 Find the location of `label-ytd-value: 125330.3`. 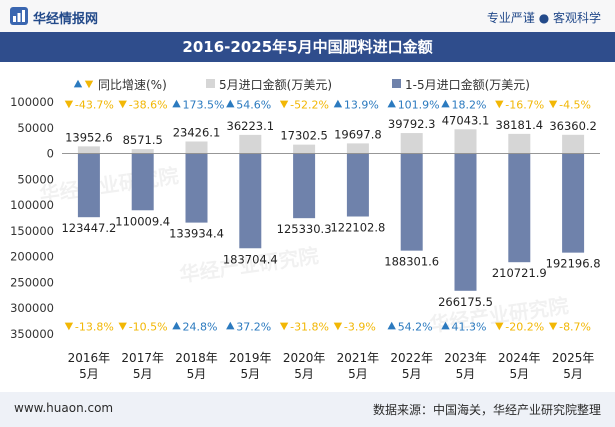

label-ytd-value: 125330.3 is located at coordinates (304, 229).